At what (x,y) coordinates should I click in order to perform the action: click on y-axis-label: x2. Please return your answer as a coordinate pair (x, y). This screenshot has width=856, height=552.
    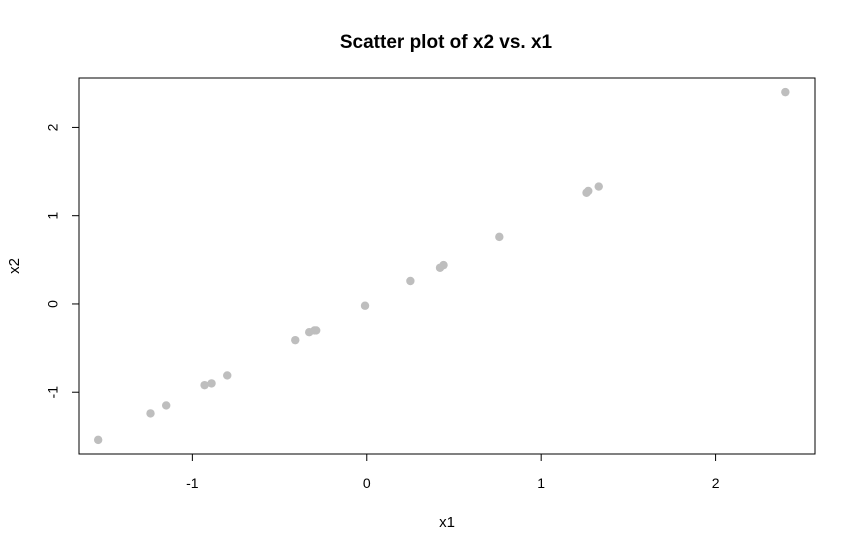
    Looking at the image, I should click on (14, 266).